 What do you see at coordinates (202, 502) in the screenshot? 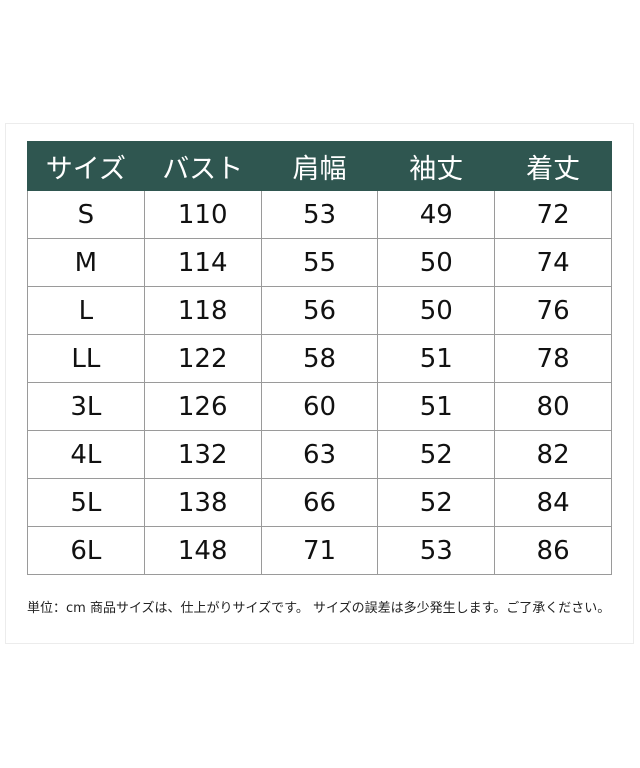
I see `table-cell: 138` at bounding box center [202, 502].